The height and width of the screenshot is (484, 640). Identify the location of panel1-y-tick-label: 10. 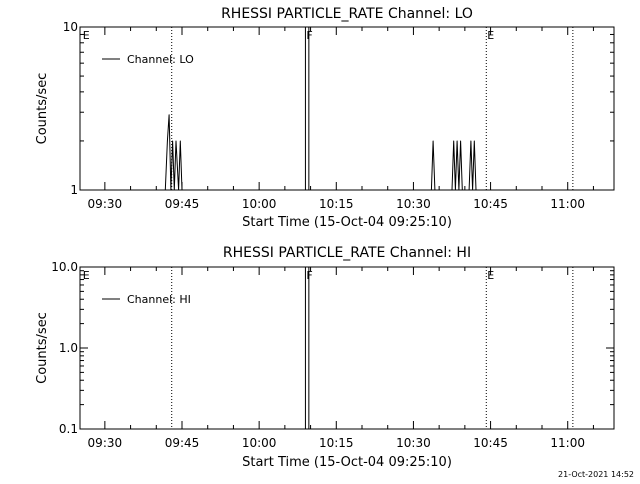
(70, 27).